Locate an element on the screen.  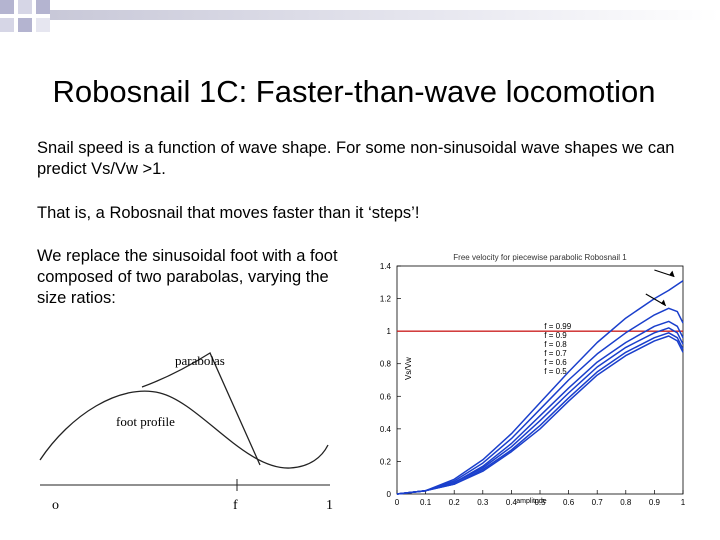
legend-entry: f = 0.9 is located at coordinates (555, 335).